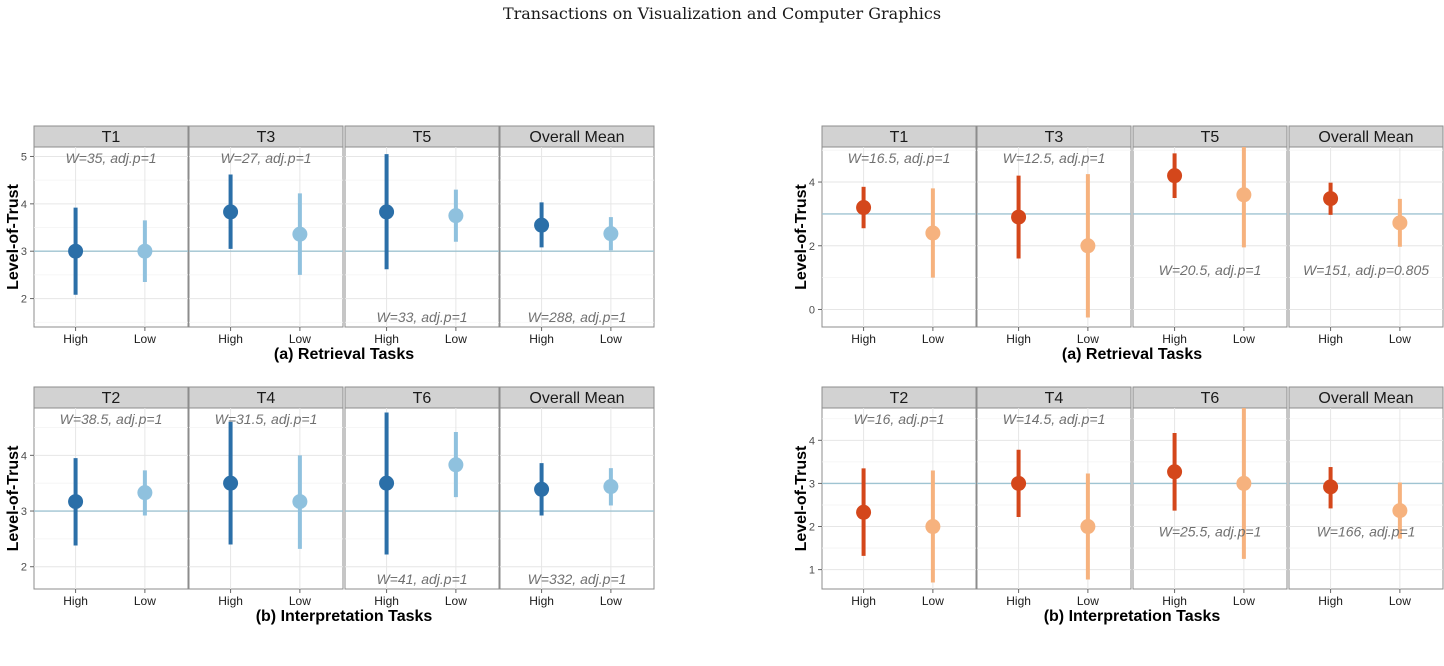 The height and width of the screenshot is (666, 1444). I want to click on facet-t1: T1 W=35, adj.p=1 High Low 2 3 4 5, so click(105, 235).